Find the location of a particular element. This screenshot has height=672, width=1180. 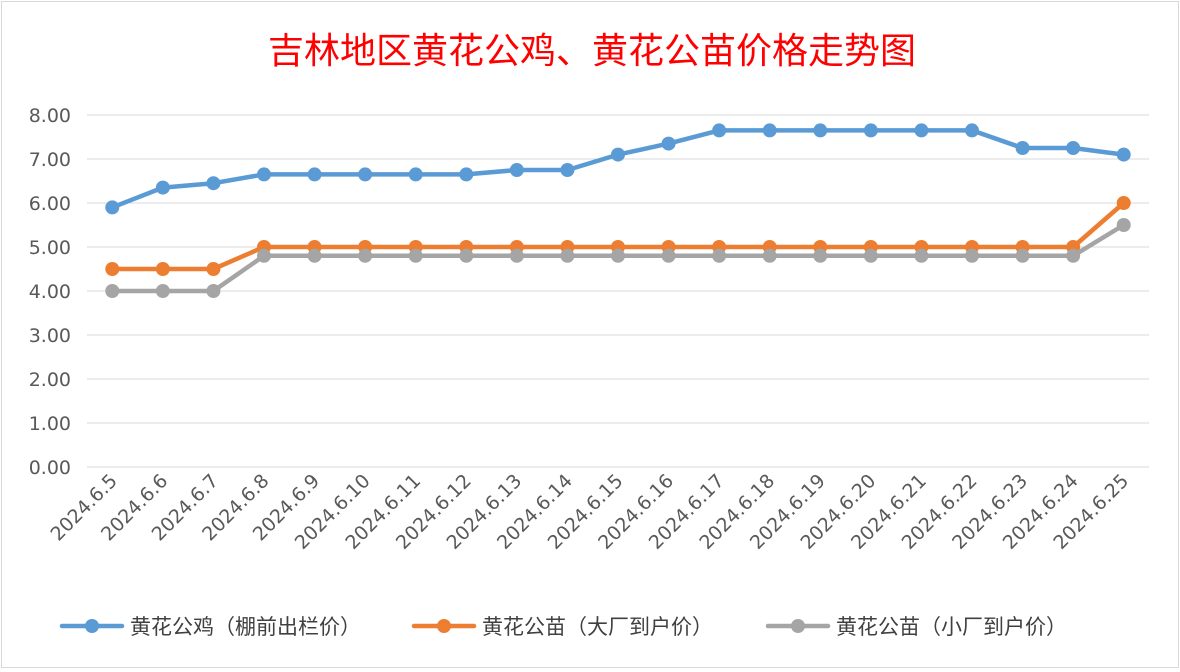

y-tick-label: 7.00 is located at coordinates (50, 160).